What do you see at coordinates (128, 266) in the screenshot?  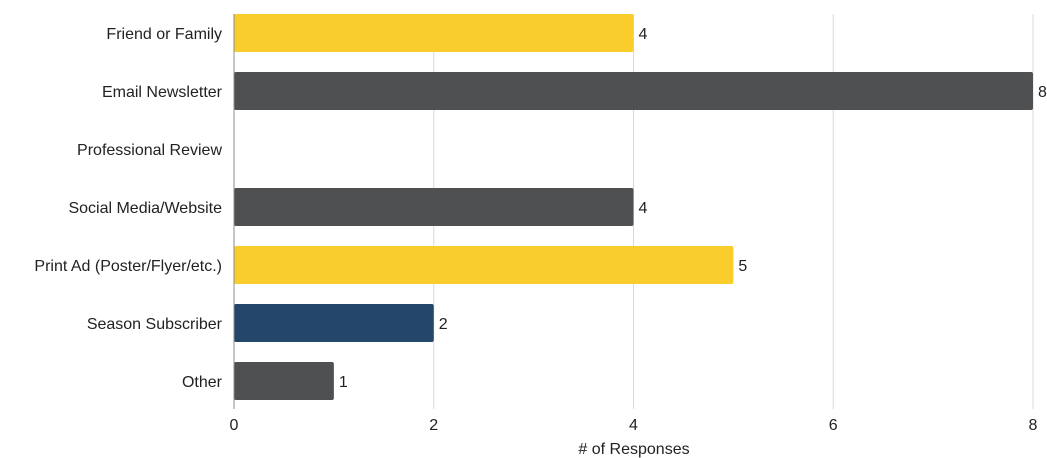 I see `category-label-print-ad-poster-flyer-etc: Print Ad (Poster/Flyer/etc.)` at bounding box center [128, 266].